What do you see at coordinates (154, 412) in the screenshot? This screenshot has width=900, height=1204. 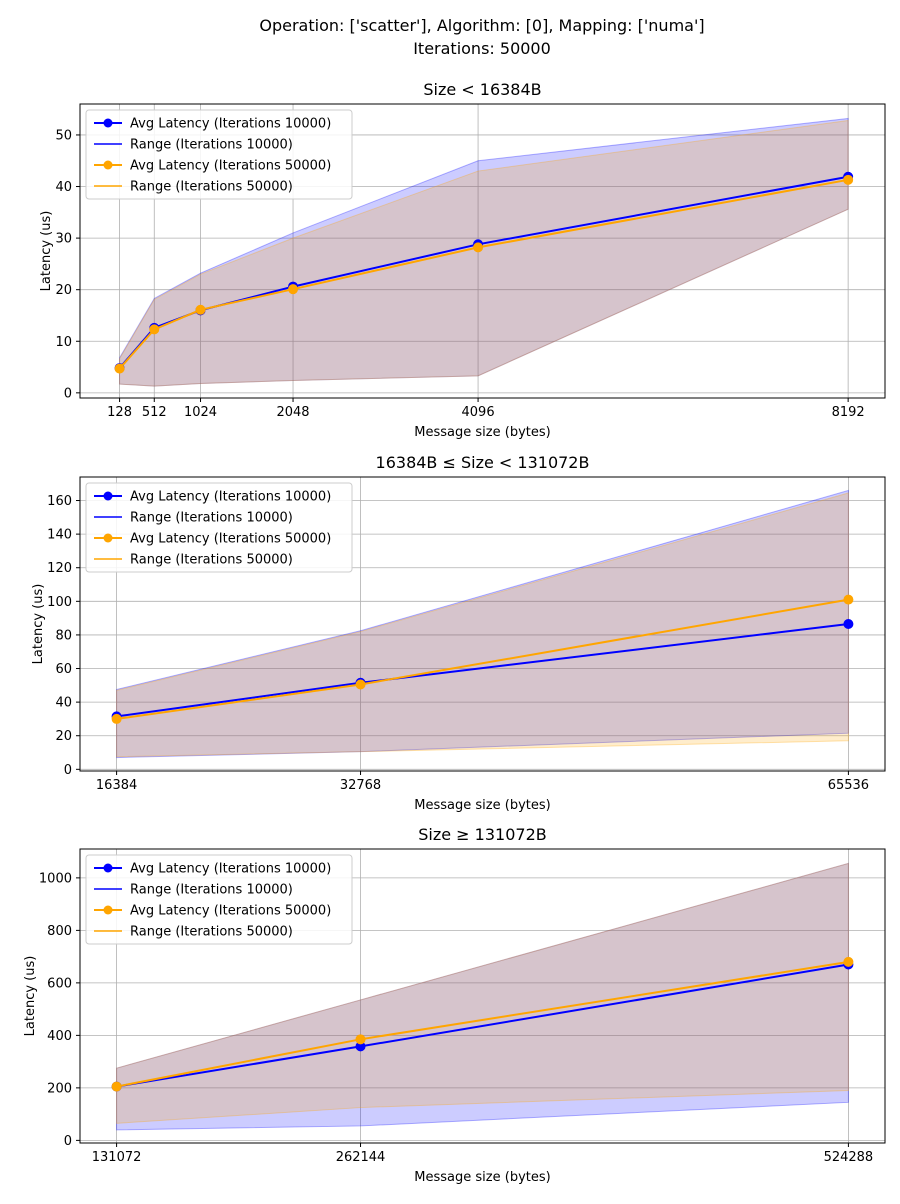 I see `x-tick-label: 512` at bounding box center [154, 412].